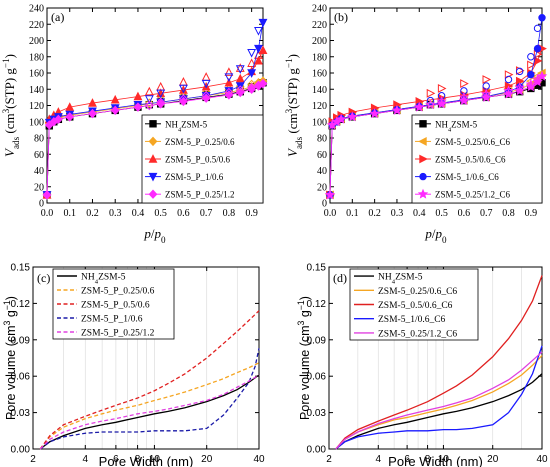 This screenshot has height=467, width=550. I want to click on x-tick-label: 6, so click(116, 459).